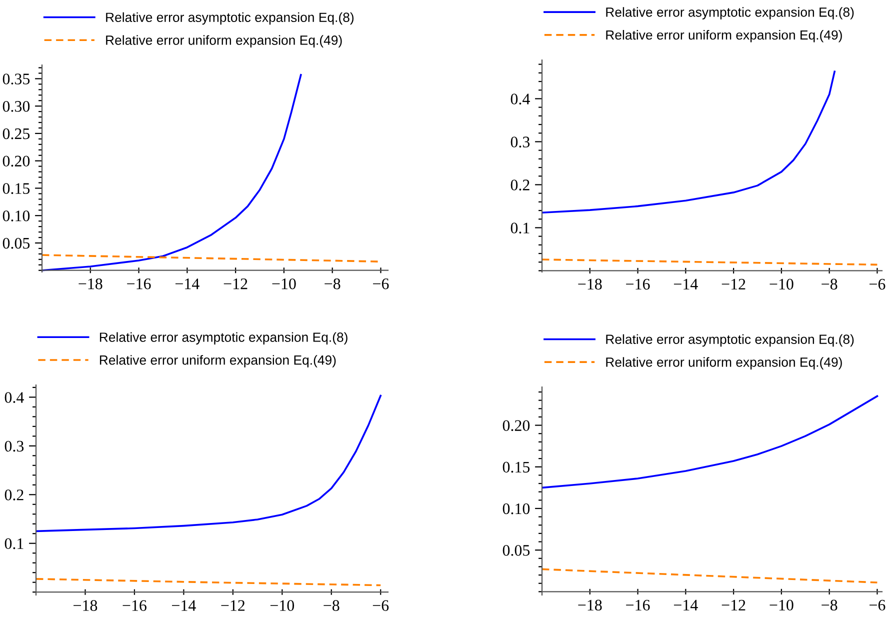 This screenshot has width=895, height=617. I want to click on y-tick-label: 0.25, so click(16, 134).